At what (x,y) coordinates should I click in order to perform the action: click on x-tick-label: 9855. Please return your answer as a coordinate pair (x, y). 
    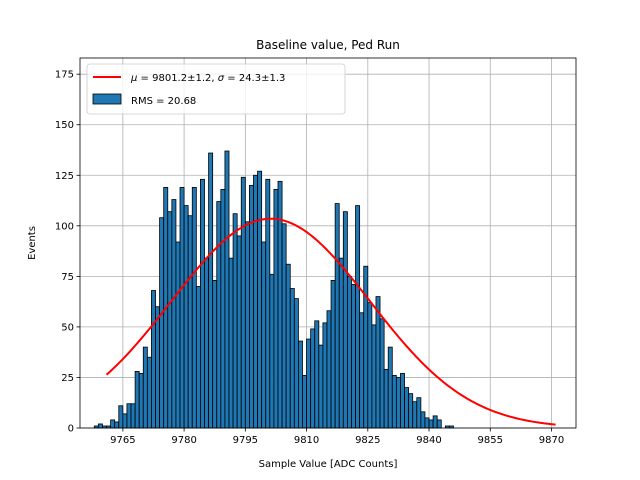
    Looking at the image, I should click on (490, 440).